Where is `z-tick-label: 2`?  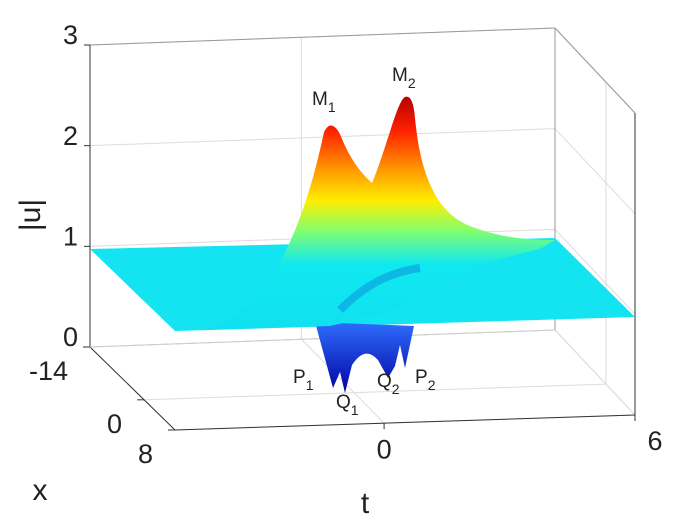
z-tick-label: 2 is located at coordinates (70, 136).